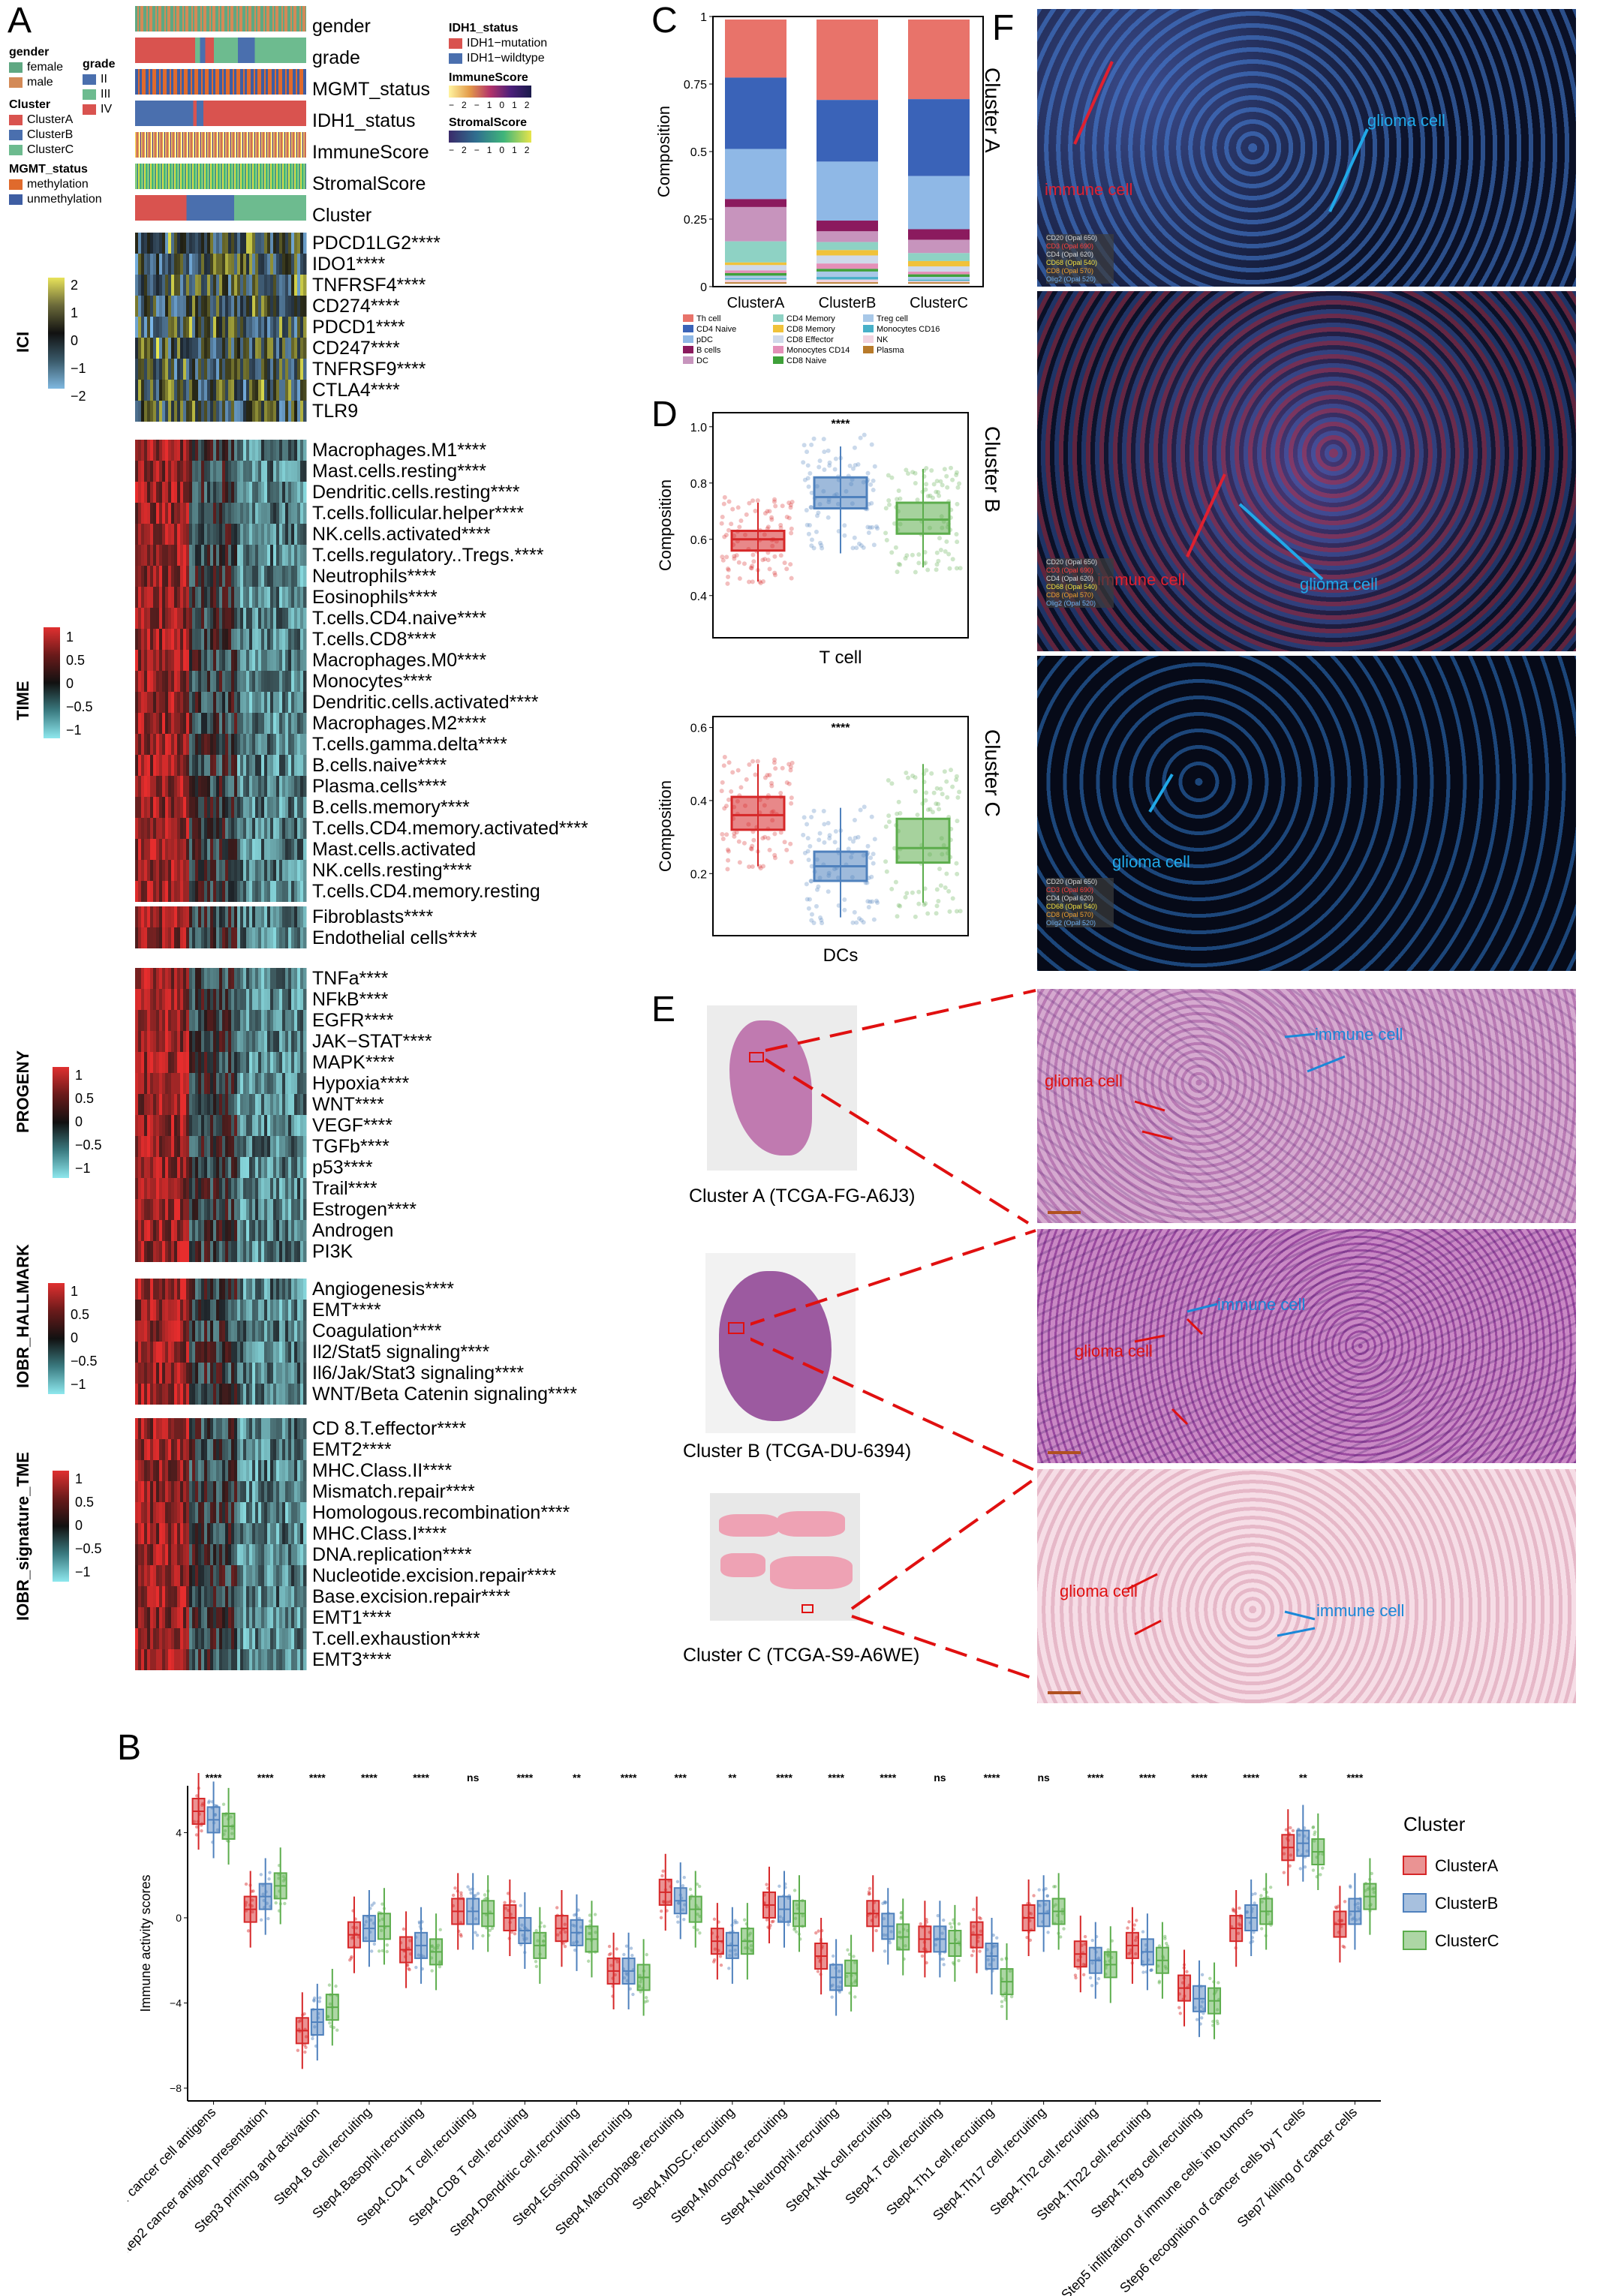 This screenshot has width=1597, height=2296. Describe the element at coordinates (52, 682) in the screenshot. I see `colorbar-time` at that location.